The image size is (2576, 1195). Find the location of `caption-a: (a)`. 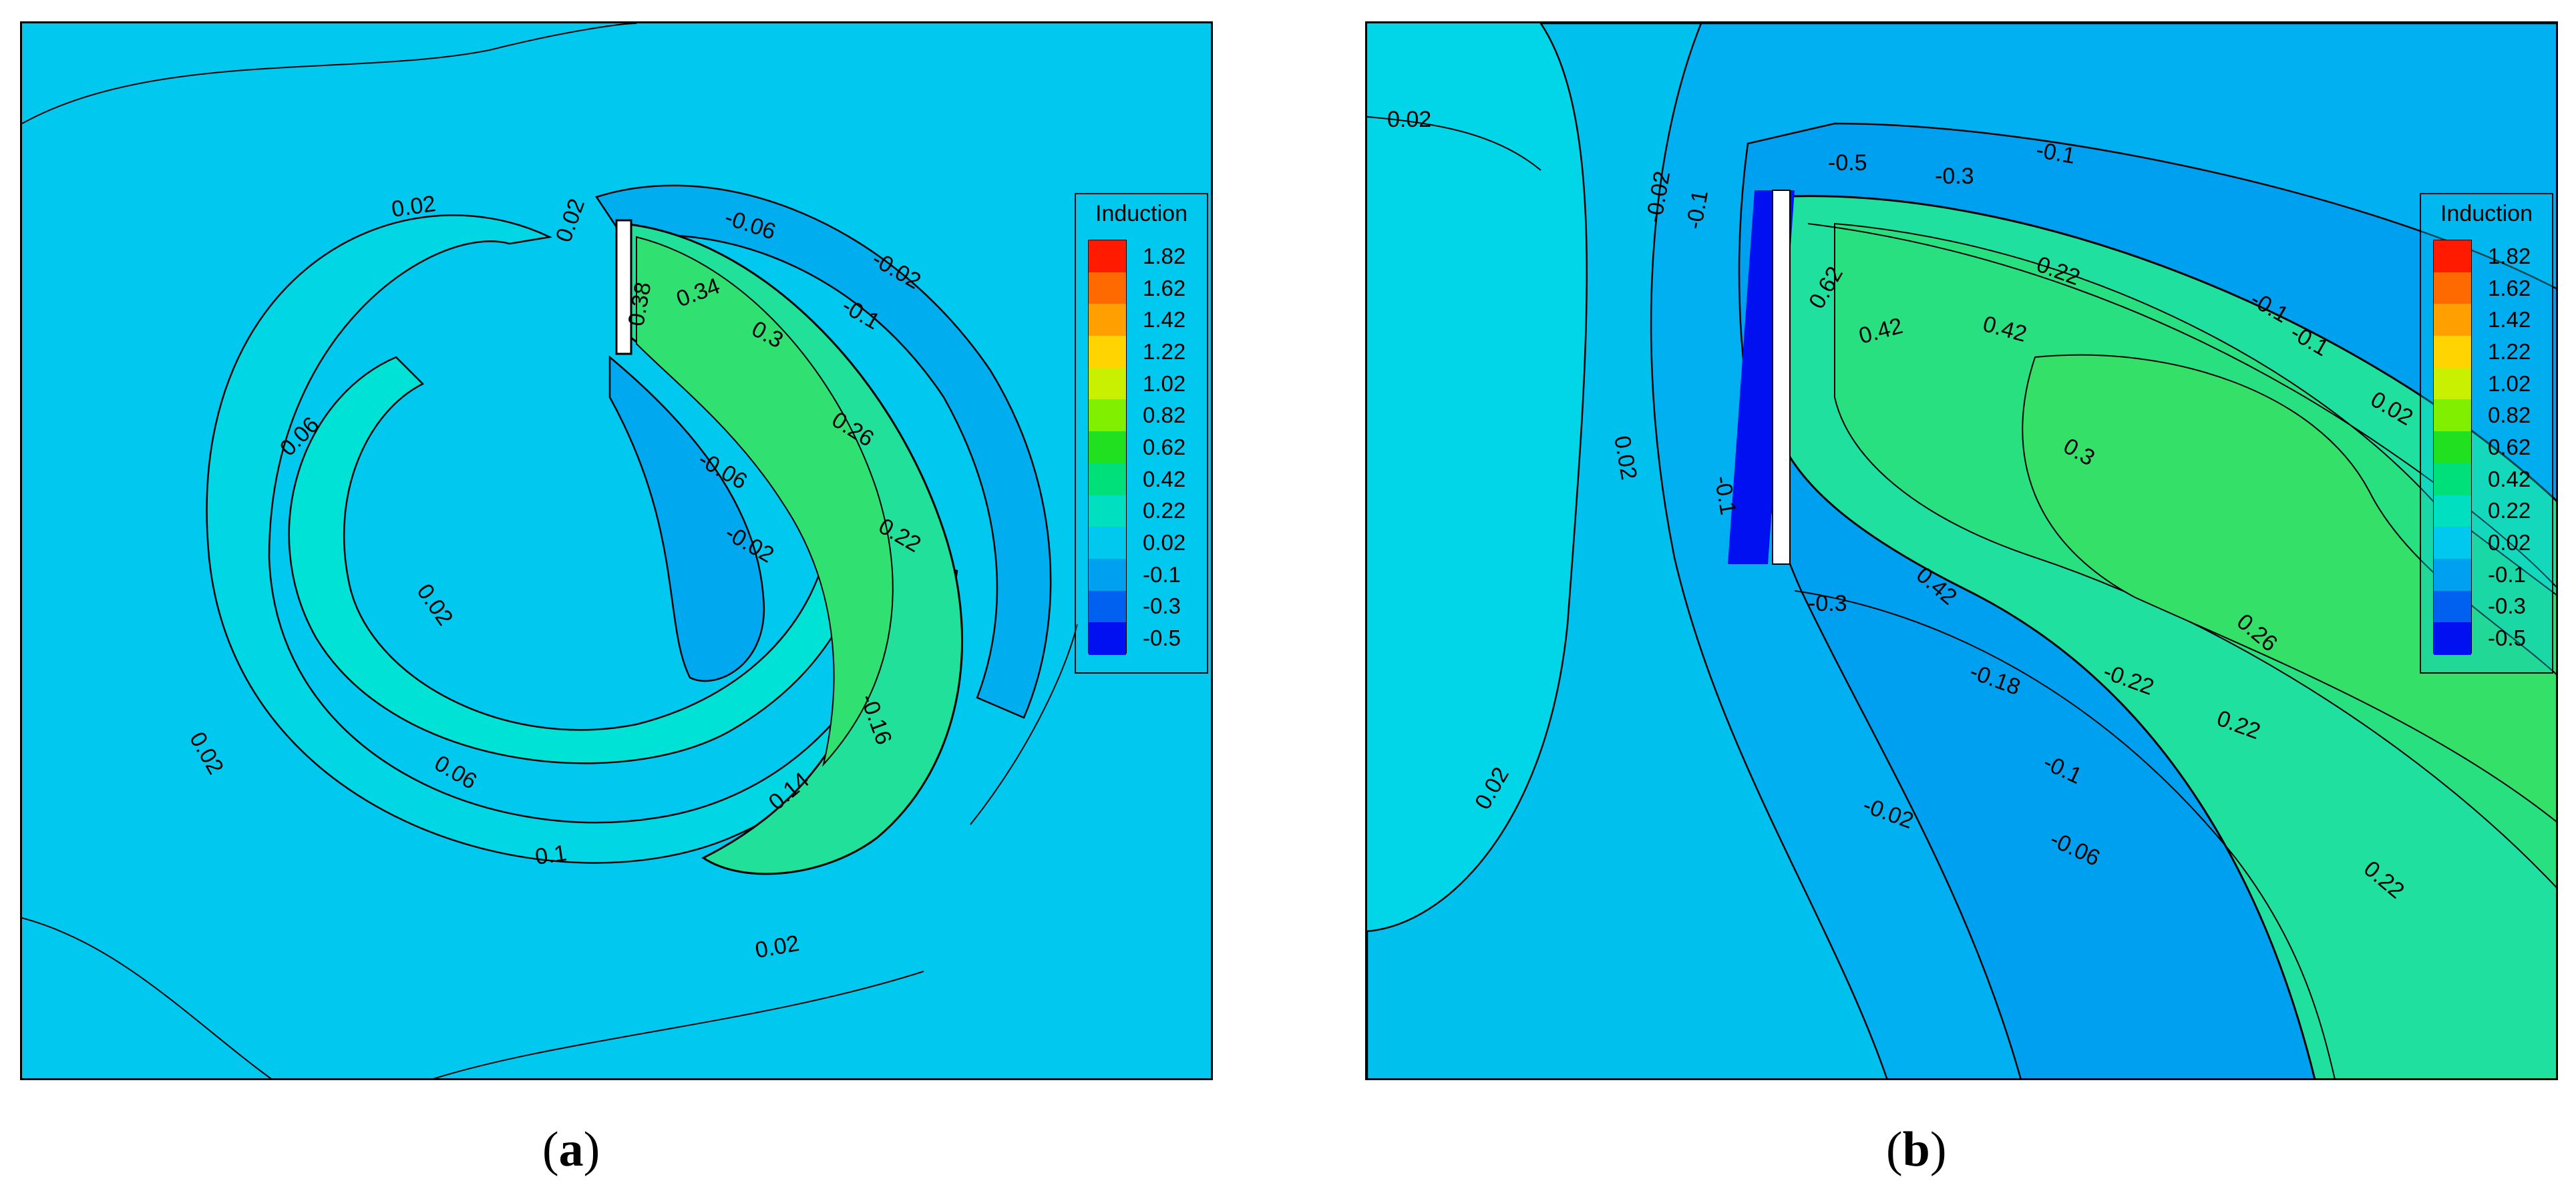

caption-a: (a) is located at coordinates (571, 1149).